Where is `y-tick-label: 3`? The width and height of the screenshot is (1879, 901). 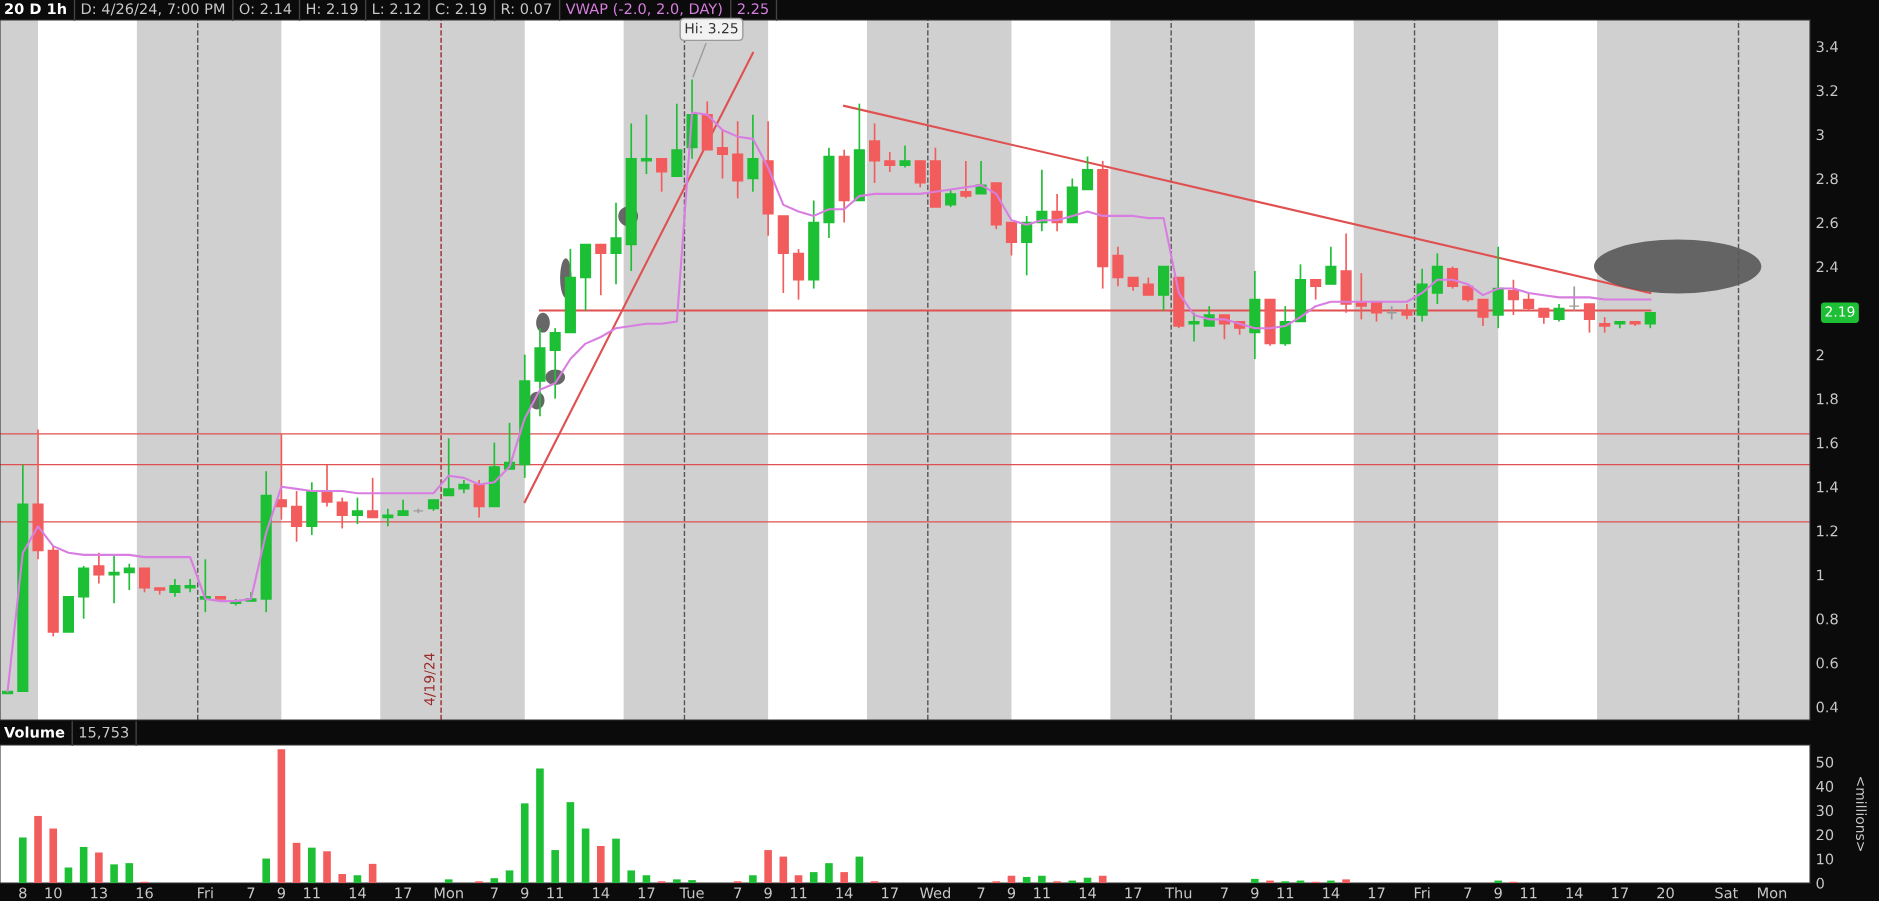 y-tick-label: 3 is located at coordinates (1820, 135).